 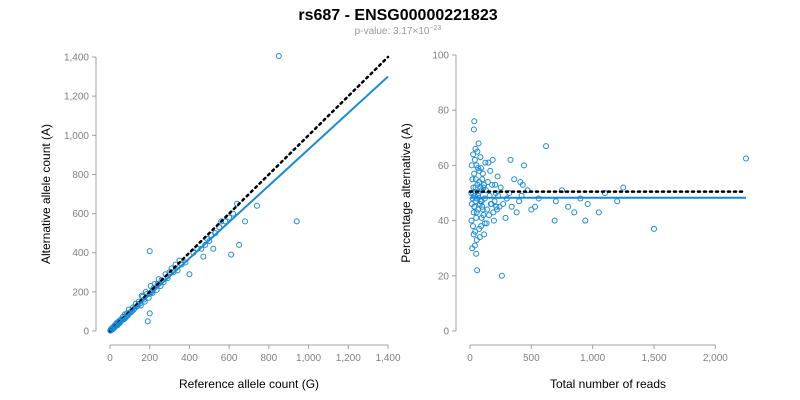 I want to click on y-tick-label: 400, so click(x=80, y=253).